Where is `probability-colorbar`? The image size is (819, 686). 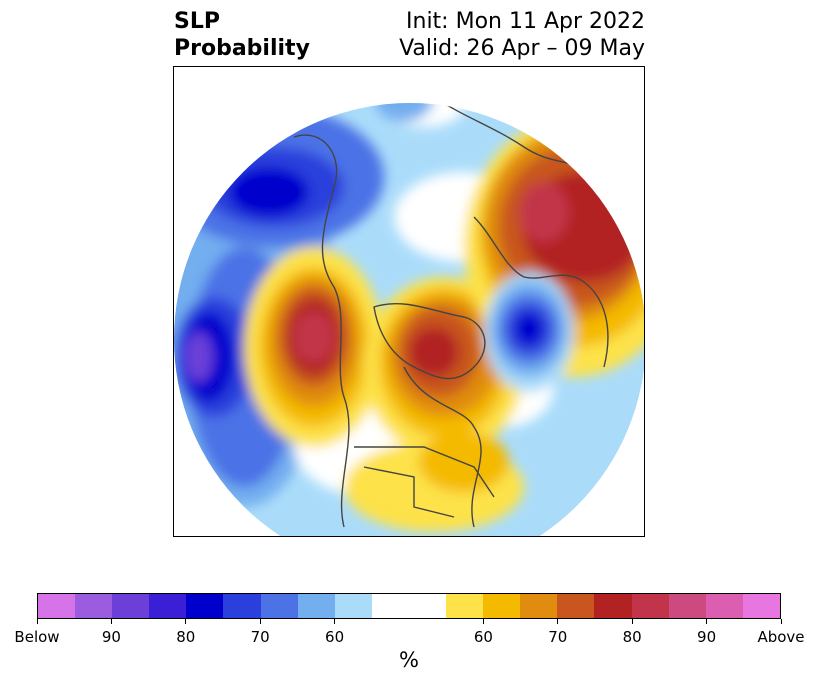 probability-colorbar is located at coordinates (409, 606).